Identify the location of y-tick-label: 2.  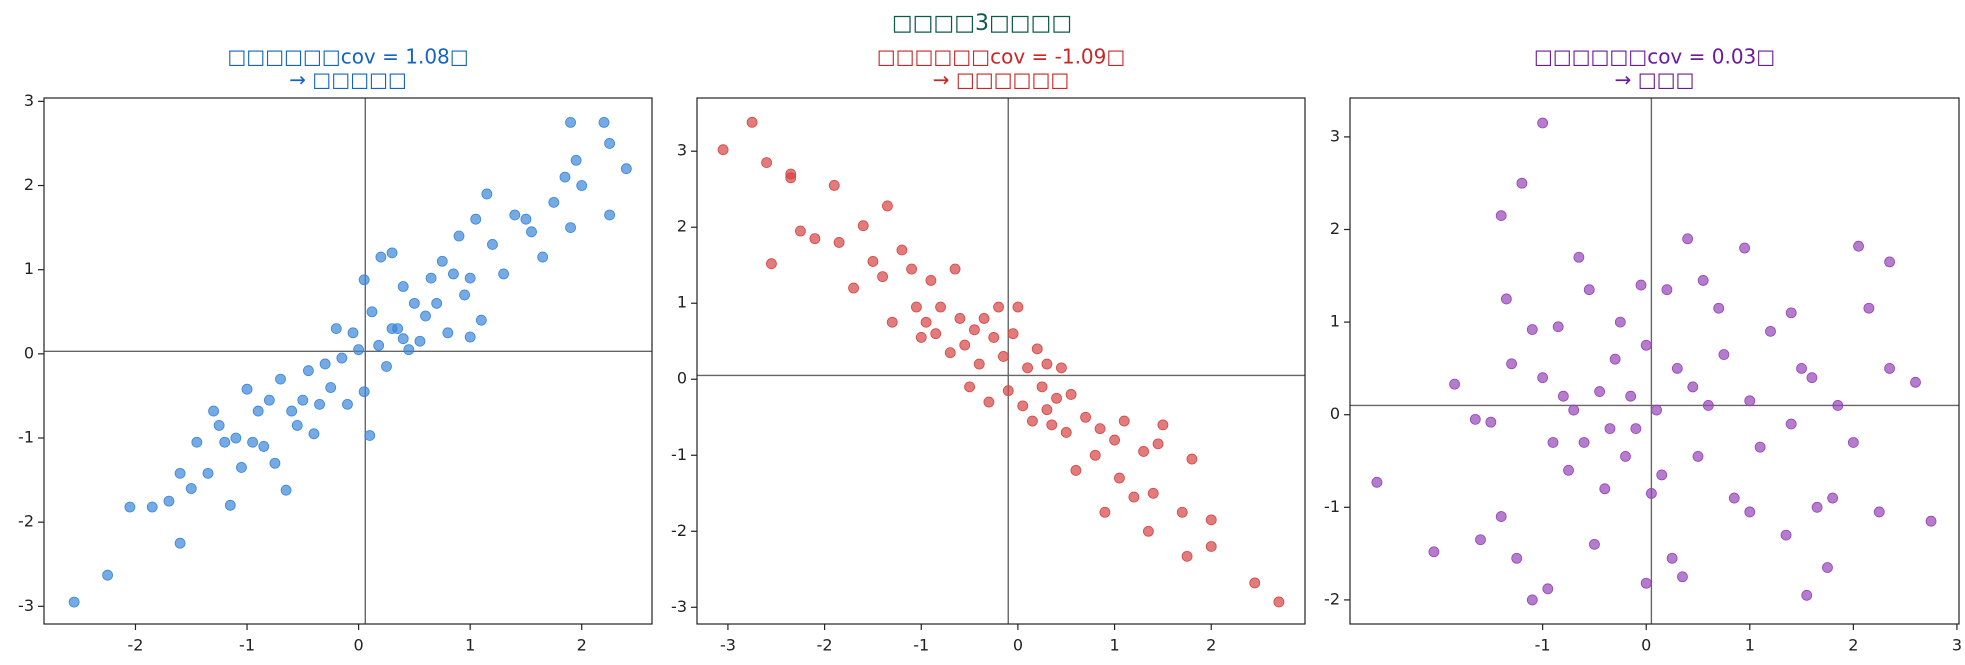
(682, 226).